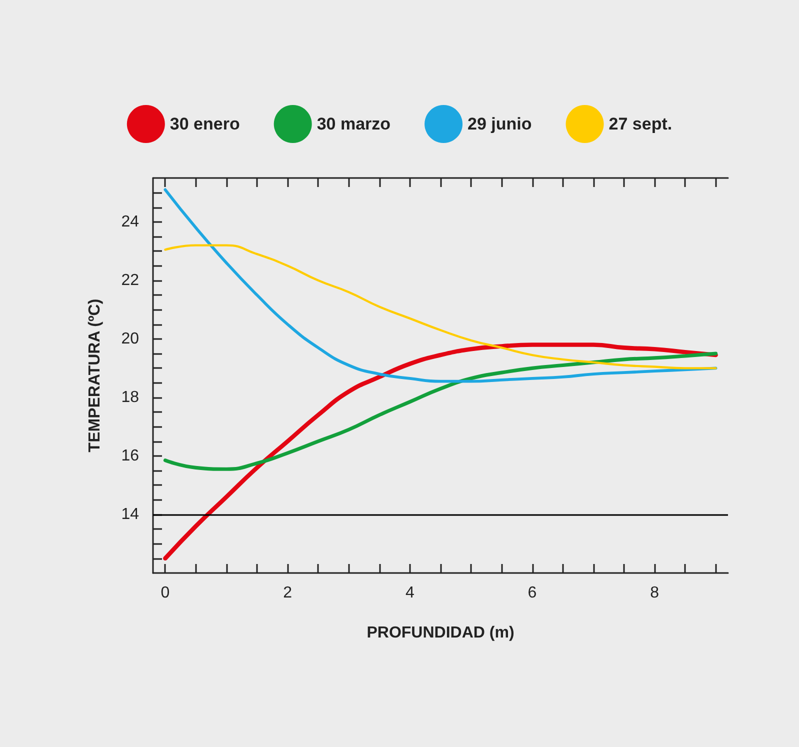 The width and height of the screenshot is (799, 747). I want to click on y-tick-label: 14, so click(130, 514).